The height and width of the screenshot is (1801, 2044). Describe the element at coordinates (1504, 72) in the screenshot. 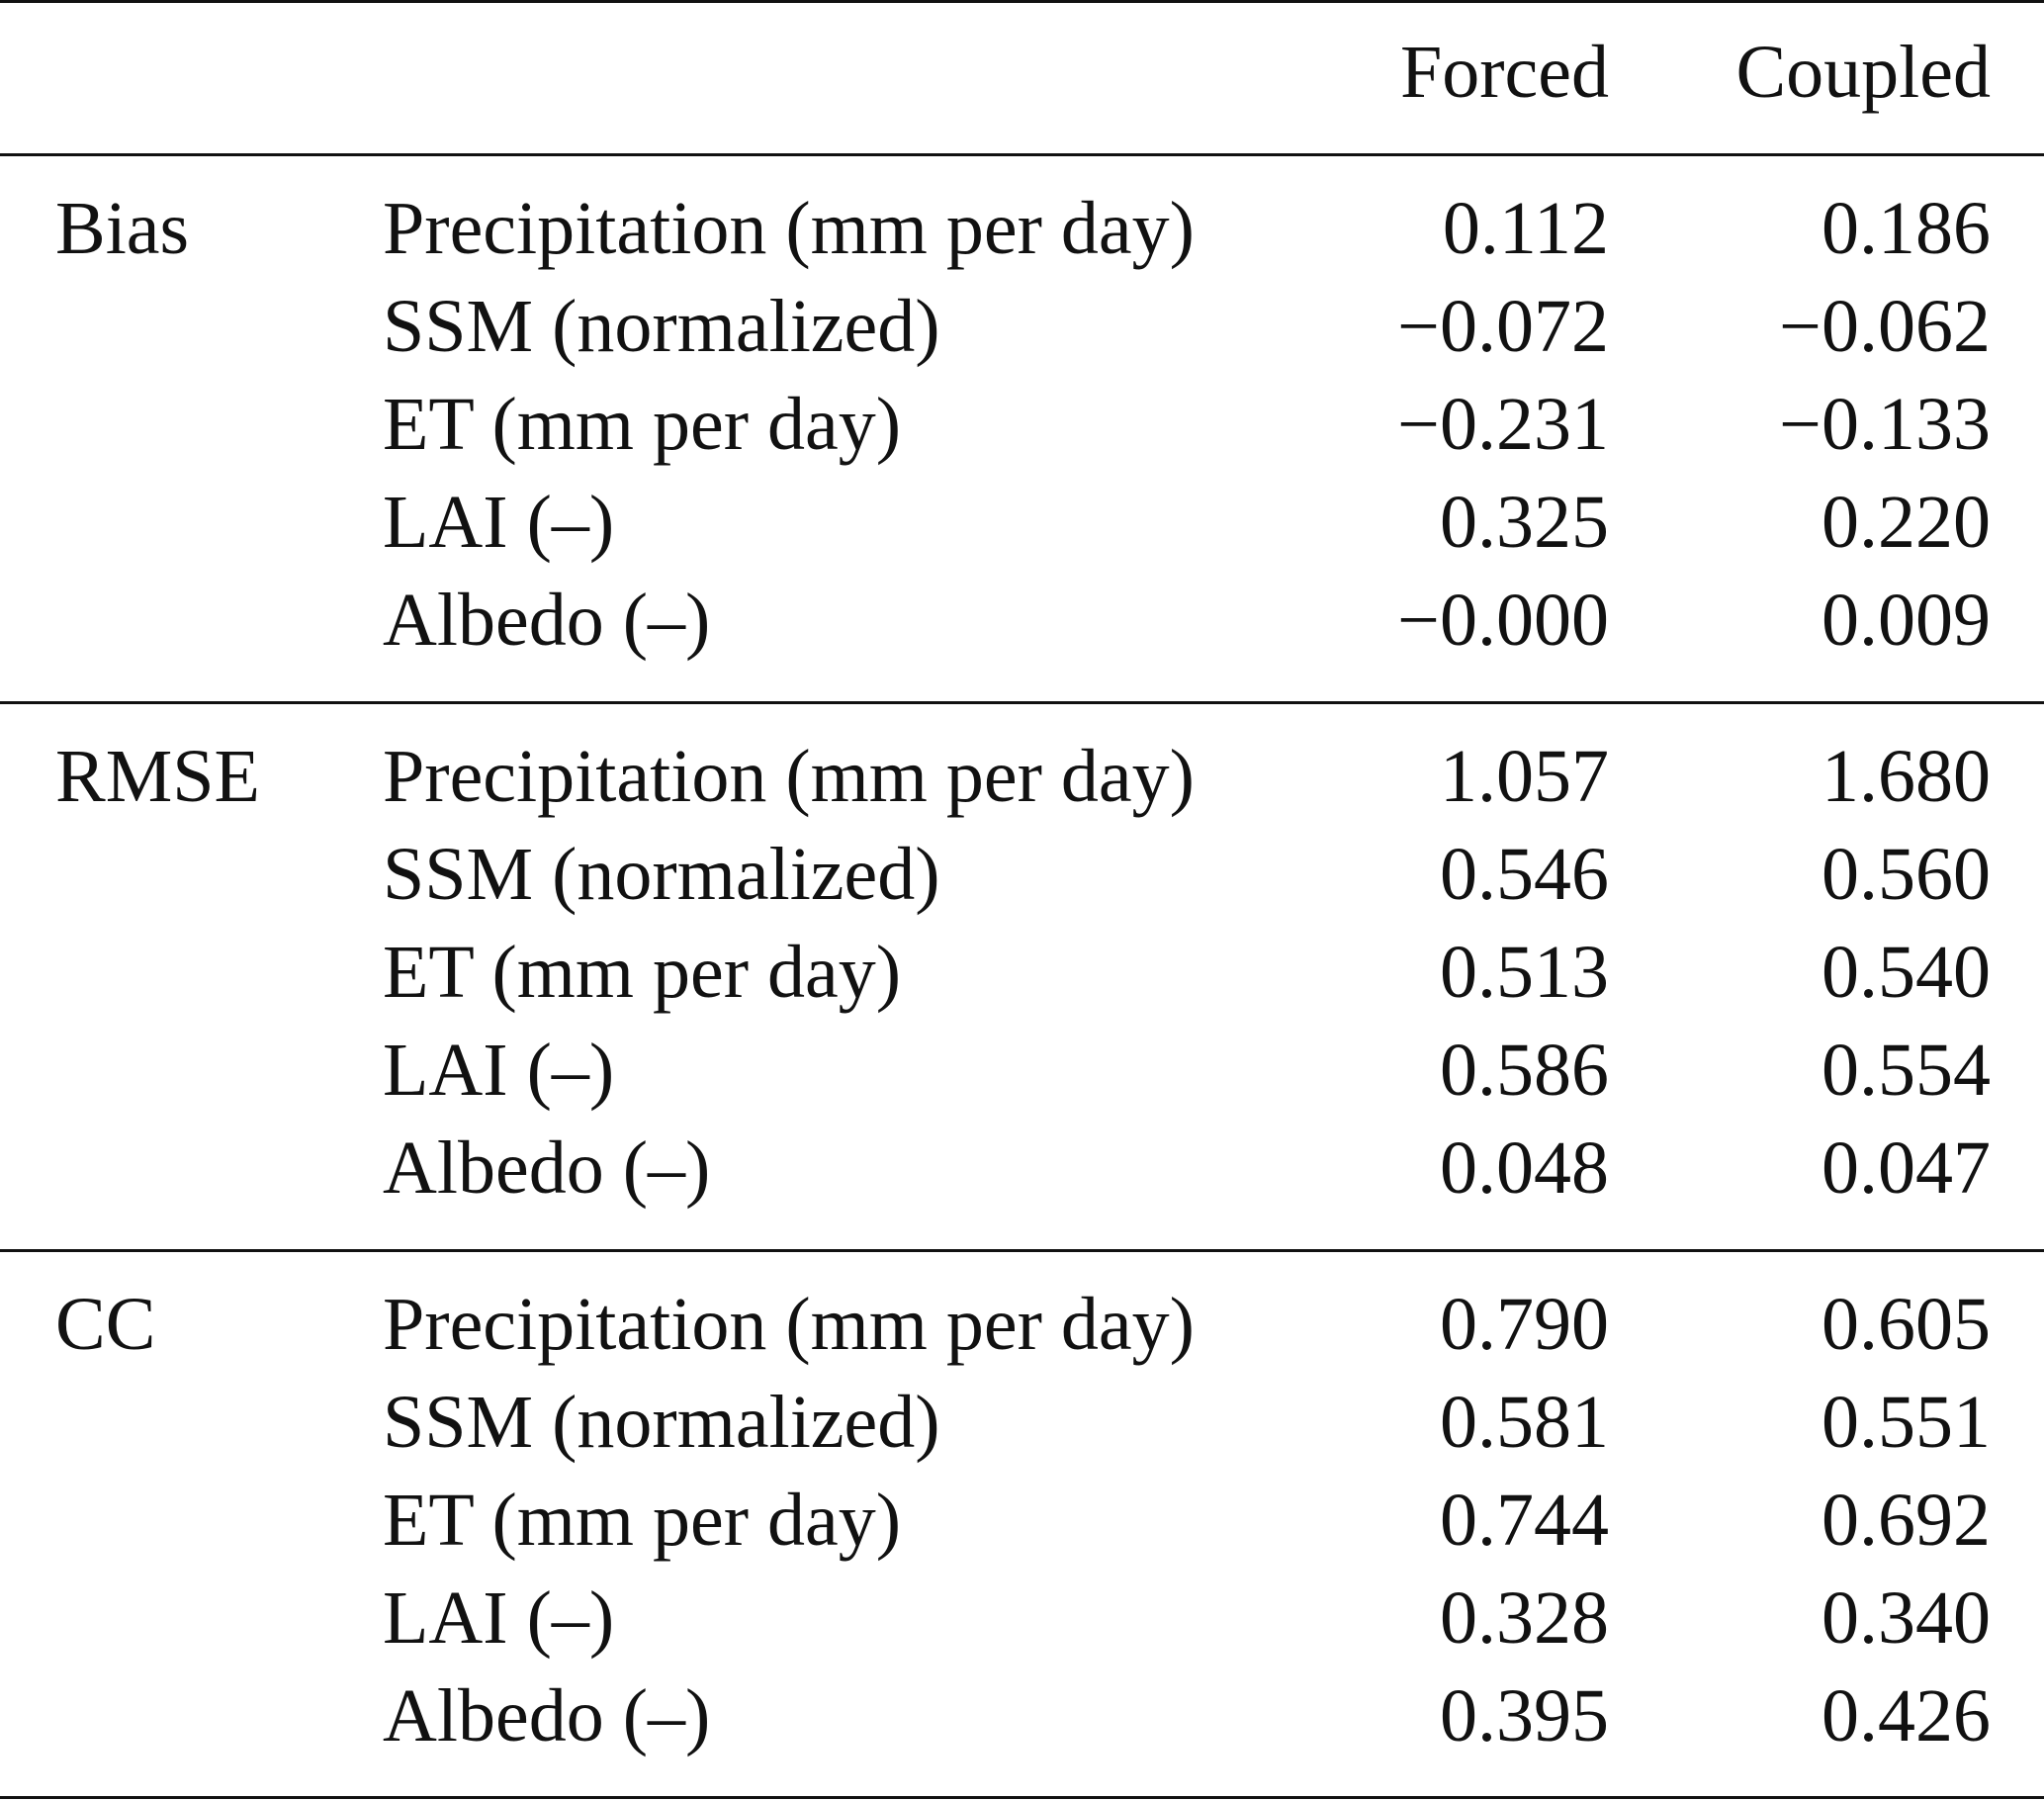

I see `column-header-forced: Forced` at that location.